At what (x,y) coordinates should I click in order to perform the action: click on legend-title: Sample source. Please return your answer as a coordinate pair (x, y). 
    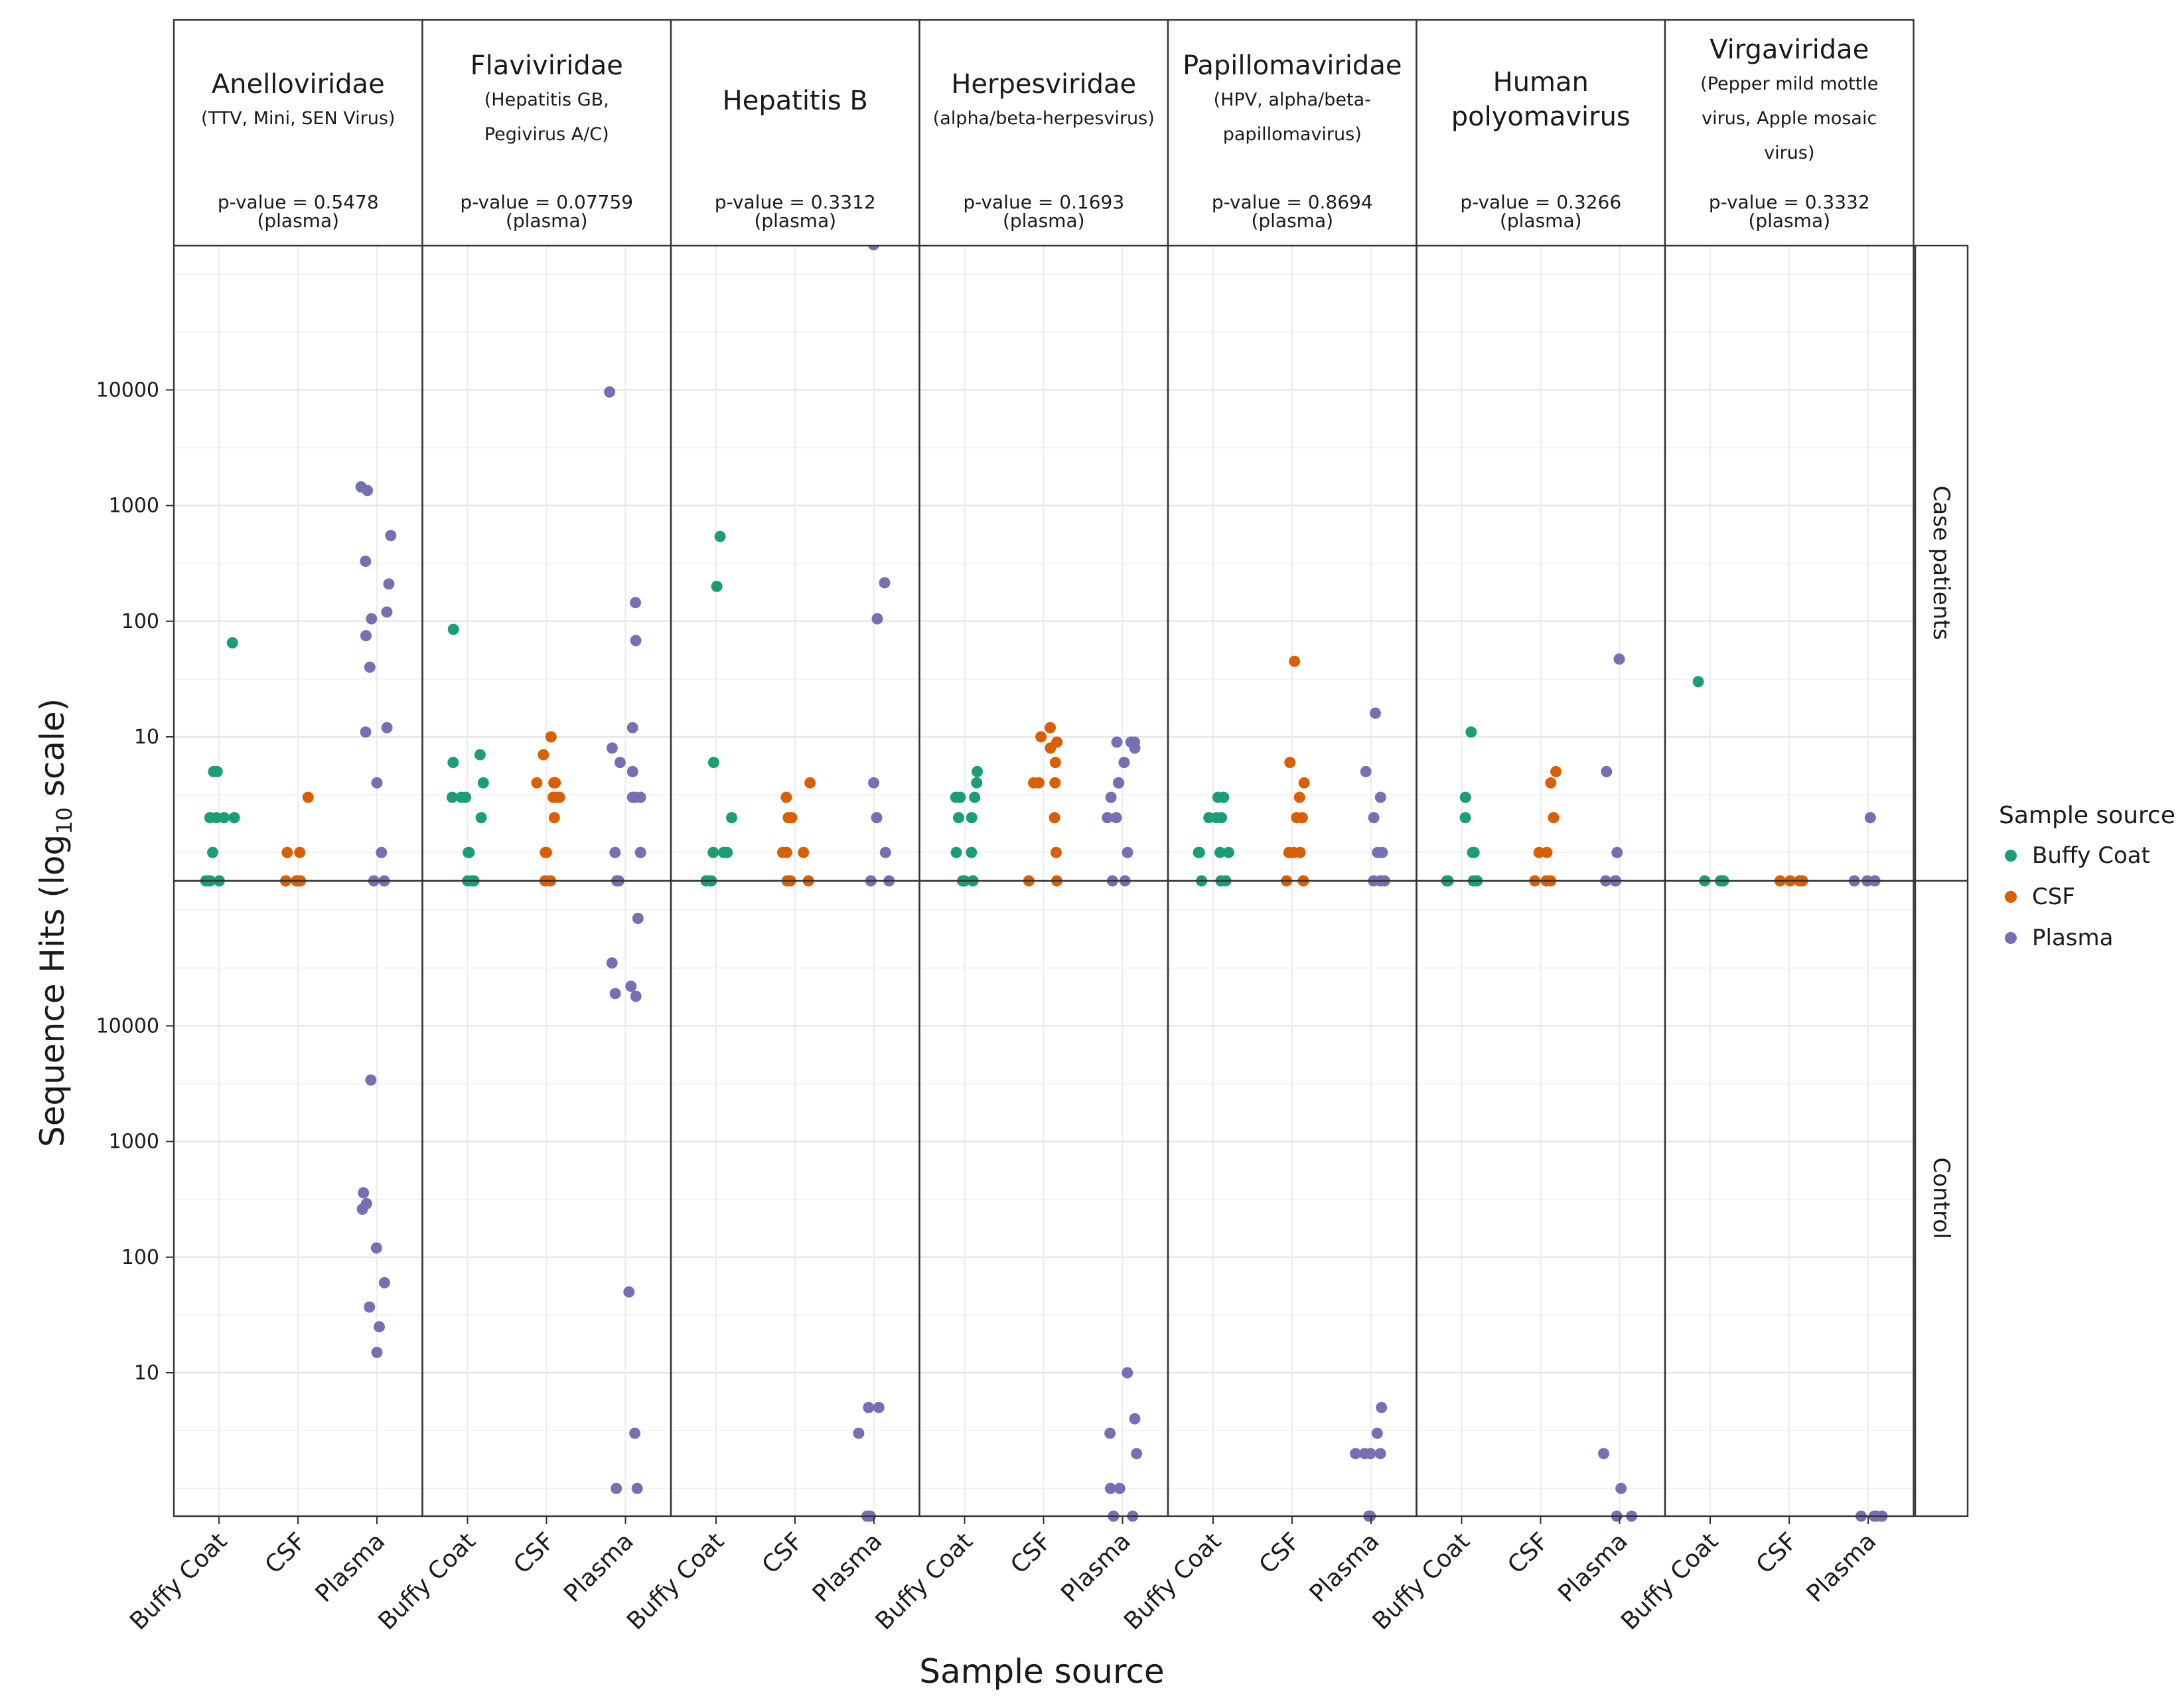
    Looking at the image, I should click on (2087, 815).